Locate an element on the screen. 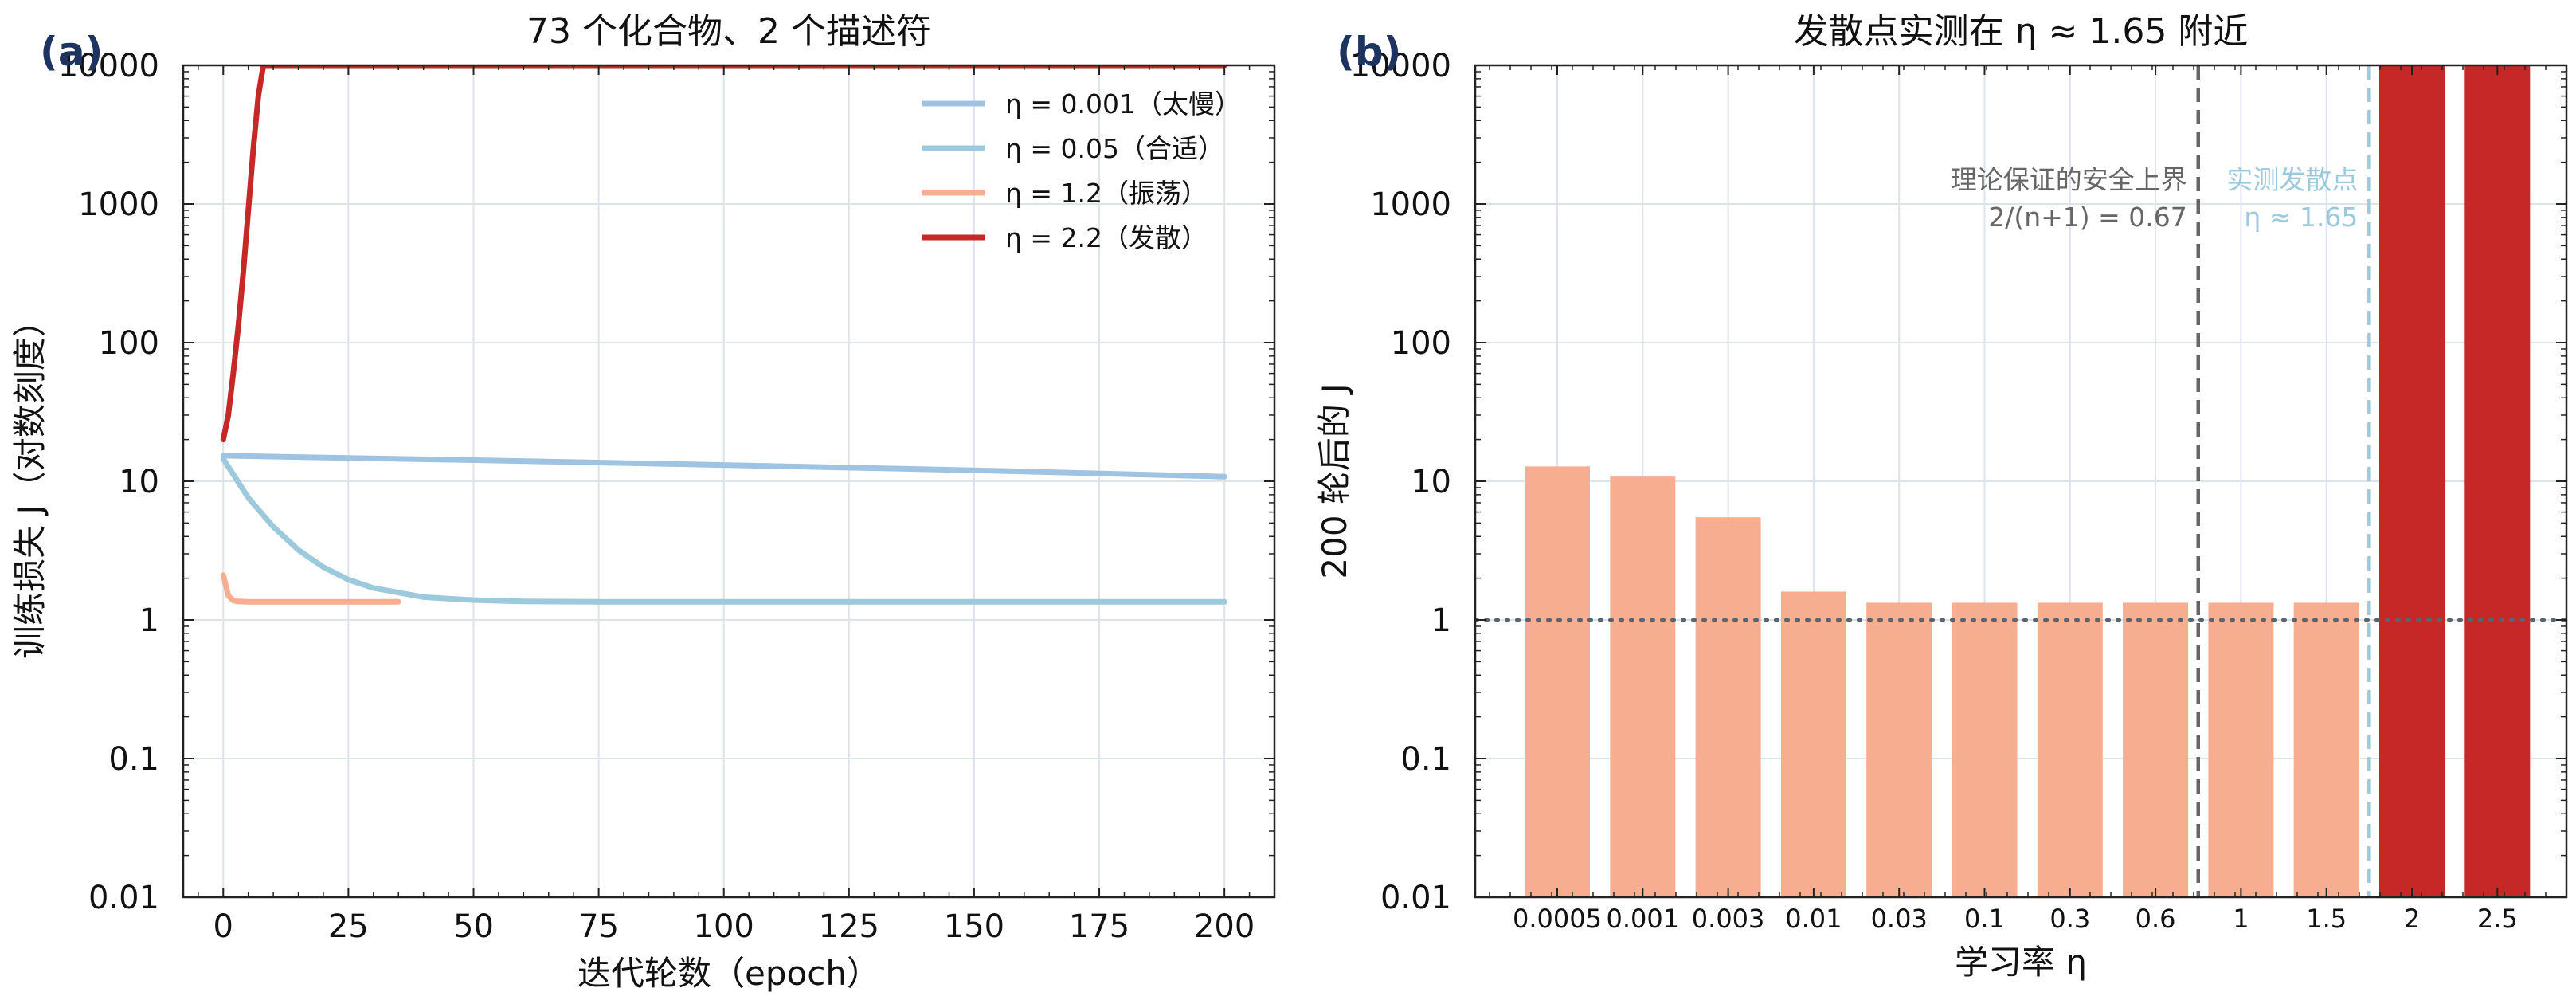  b-y-tick-label: 10 is located at coordinates (1431, 482).